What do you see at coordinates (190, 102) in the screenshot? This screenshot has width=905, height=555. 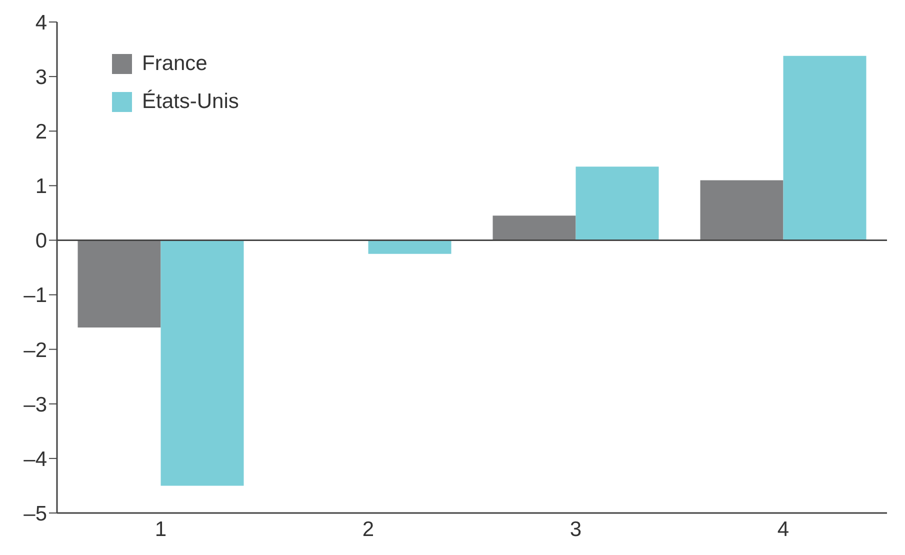 I see `legend-label: États-Unis` at bounding box center [190, 102].